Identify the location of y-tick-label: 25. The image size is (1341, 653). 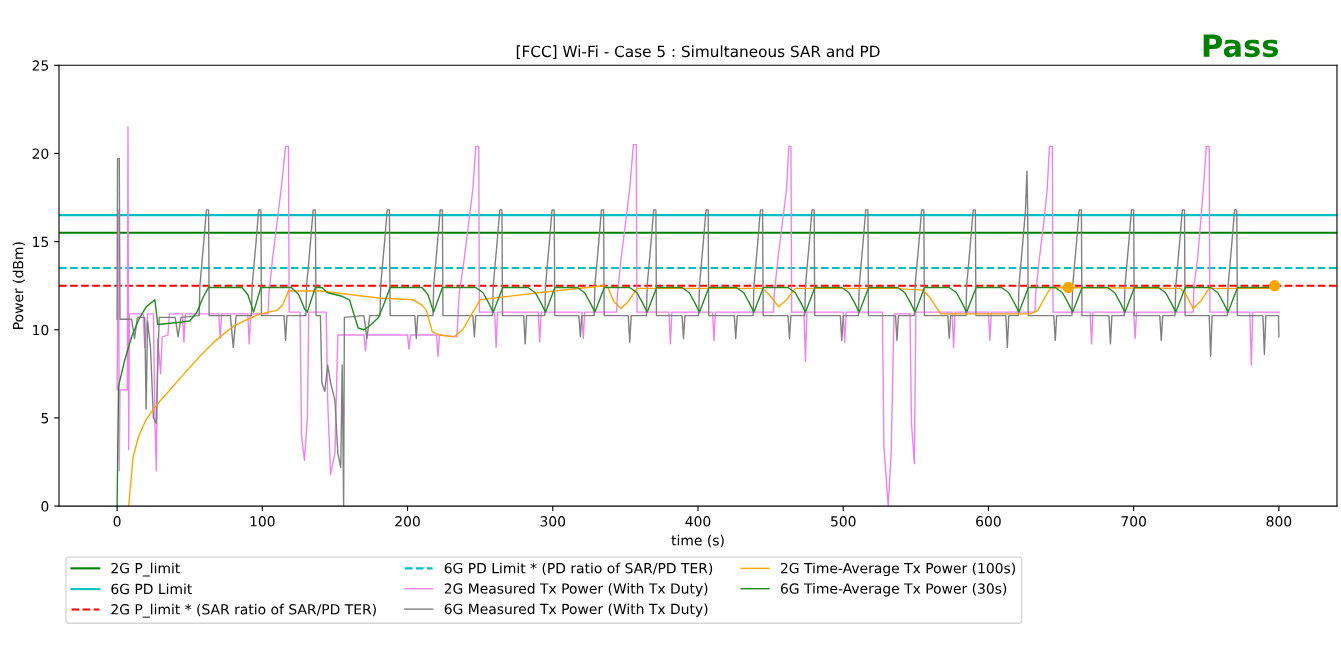
(40, 65).